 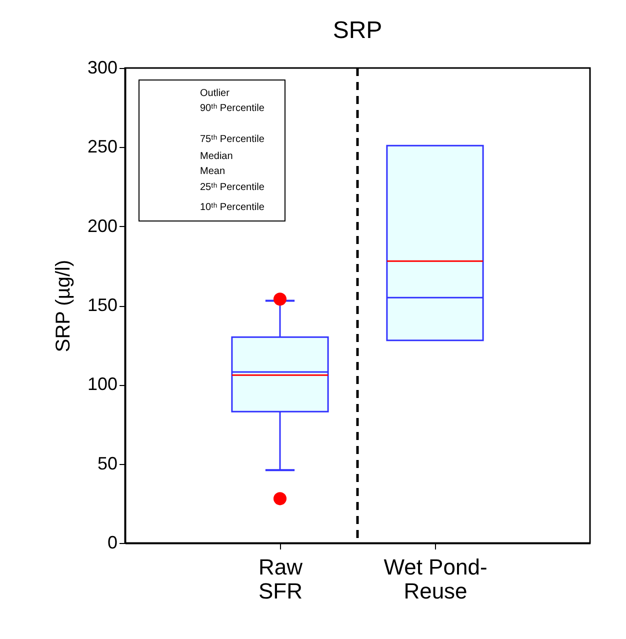 What do you see at coordinates (216, 156) in the screenshot?
I see `annotation: Median` at bounding box center [216, 156].